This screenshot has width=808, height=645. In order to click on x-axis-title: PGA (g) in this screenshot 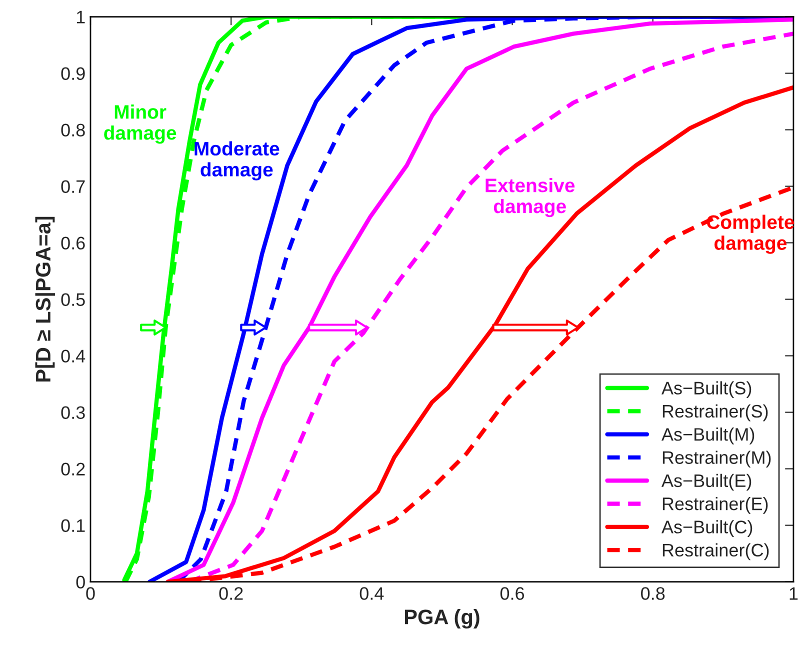, I will do `click(442, 619)`.